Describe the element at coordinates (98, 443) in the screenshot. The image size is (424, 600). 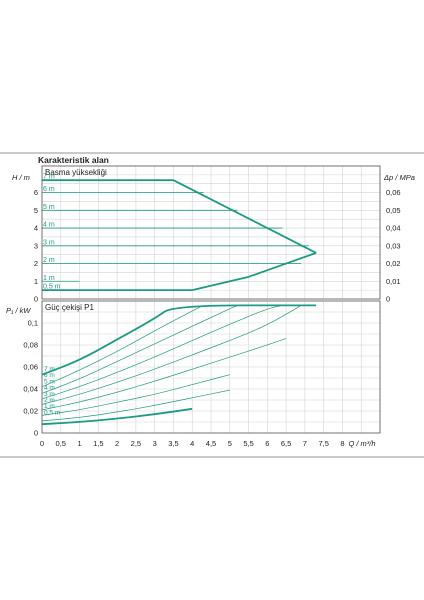
I see `x-tick-label: 1,5` at that location.